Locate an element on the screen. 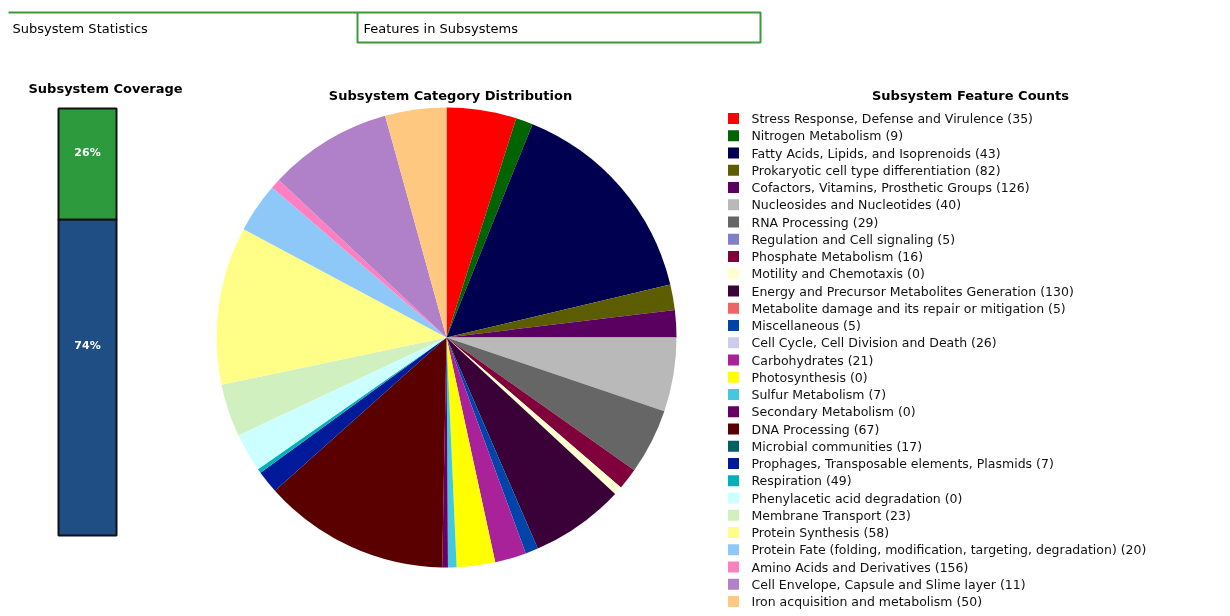 The height and width of the screenshot is (616, 1230). text: Subsystem Statistics is located at coordinates (80, 28).